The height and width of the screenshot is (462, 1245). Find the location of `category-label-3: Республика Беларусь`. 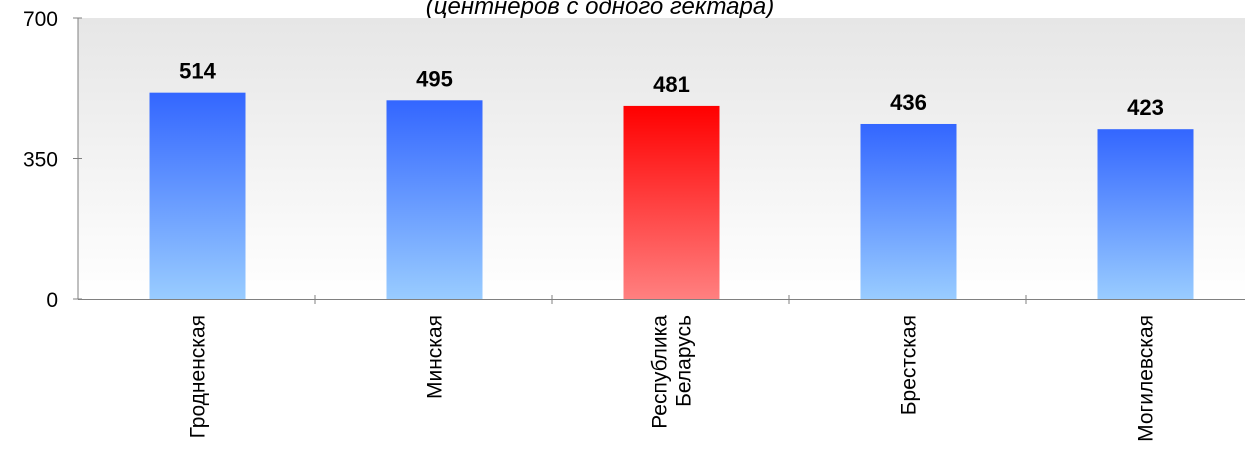

category-label-3: Республика Беларусь is located at coordinates (672, 372).